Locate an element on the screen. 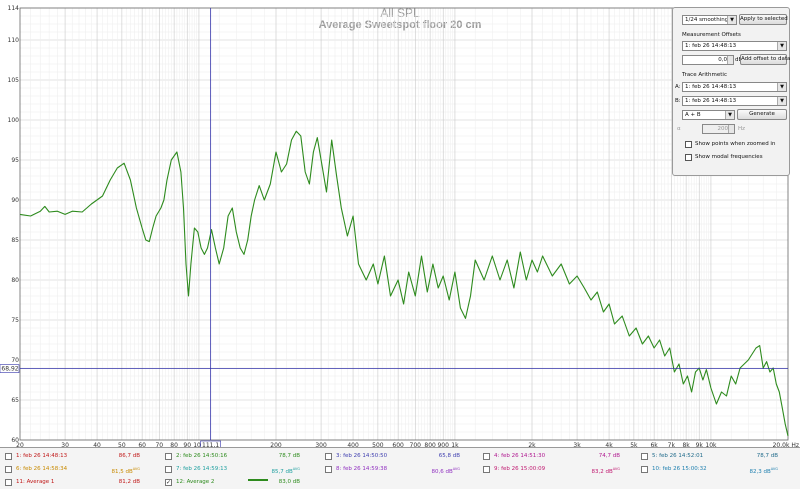  legend-checkbox: ✓ is located at coordinates (168, 482).